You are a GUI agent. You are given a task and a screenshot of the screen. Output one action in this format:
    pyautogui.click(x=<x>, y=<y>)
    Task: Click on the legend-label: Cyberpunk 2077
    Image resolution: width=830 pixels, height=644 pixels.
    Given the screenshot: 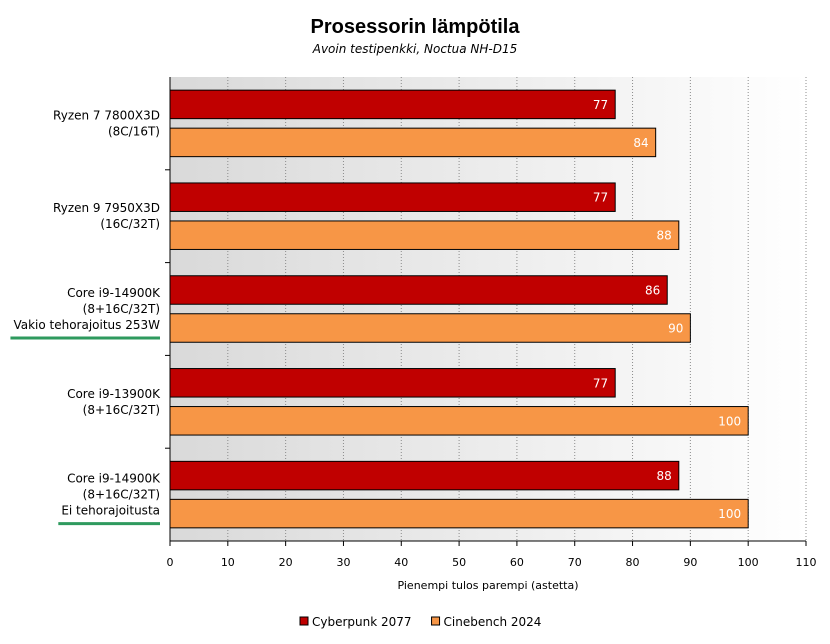 What is the action you would take?
    pyautogui.click(x=362, y=622)
    